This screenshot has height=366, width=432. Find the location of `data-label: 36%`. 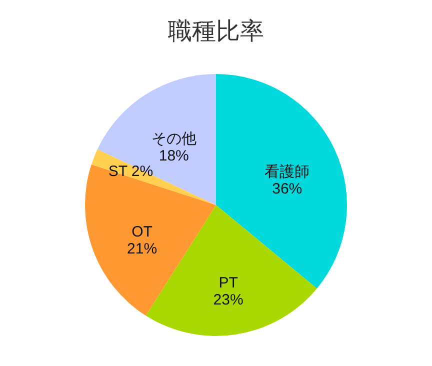

data-label: 36% is located at coordinates (287, 189).